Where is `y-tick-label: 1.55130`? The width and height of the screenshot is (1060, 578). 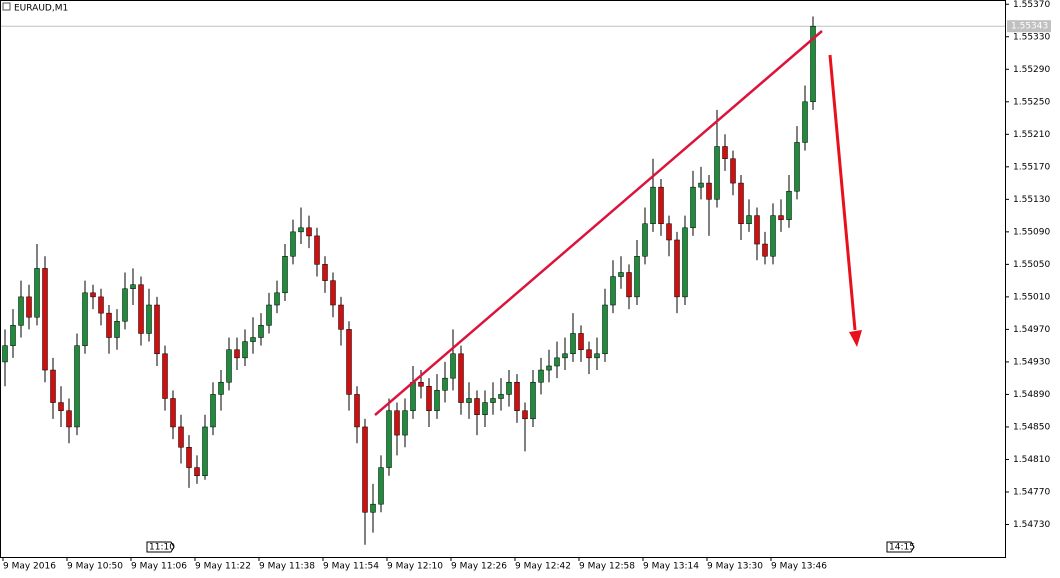 y-tick-label: 1.55130 is located at coordinates (1031, 200).